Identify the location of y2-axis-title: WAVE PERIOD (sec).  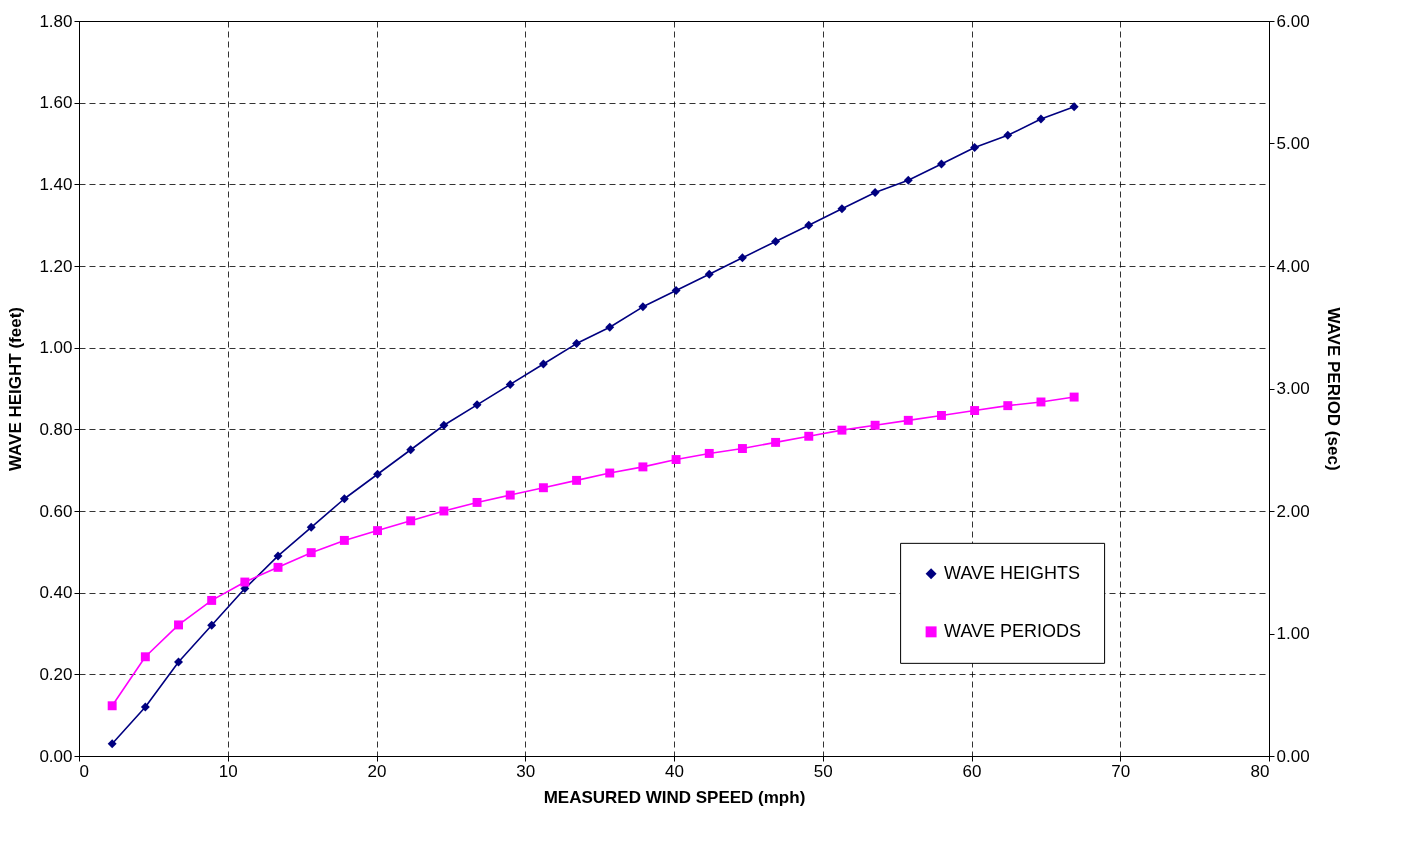
(1333, 389).